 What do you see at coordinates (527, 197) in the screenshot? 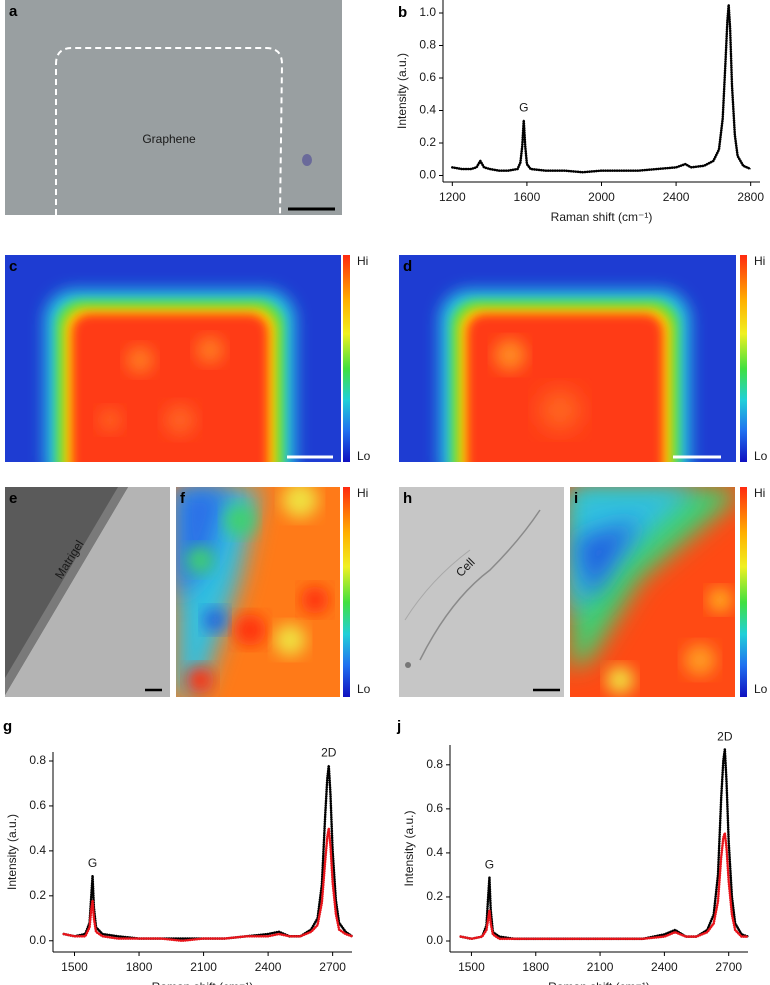
I see `x-tick-label: 1600` at bounding box center [527, 197].